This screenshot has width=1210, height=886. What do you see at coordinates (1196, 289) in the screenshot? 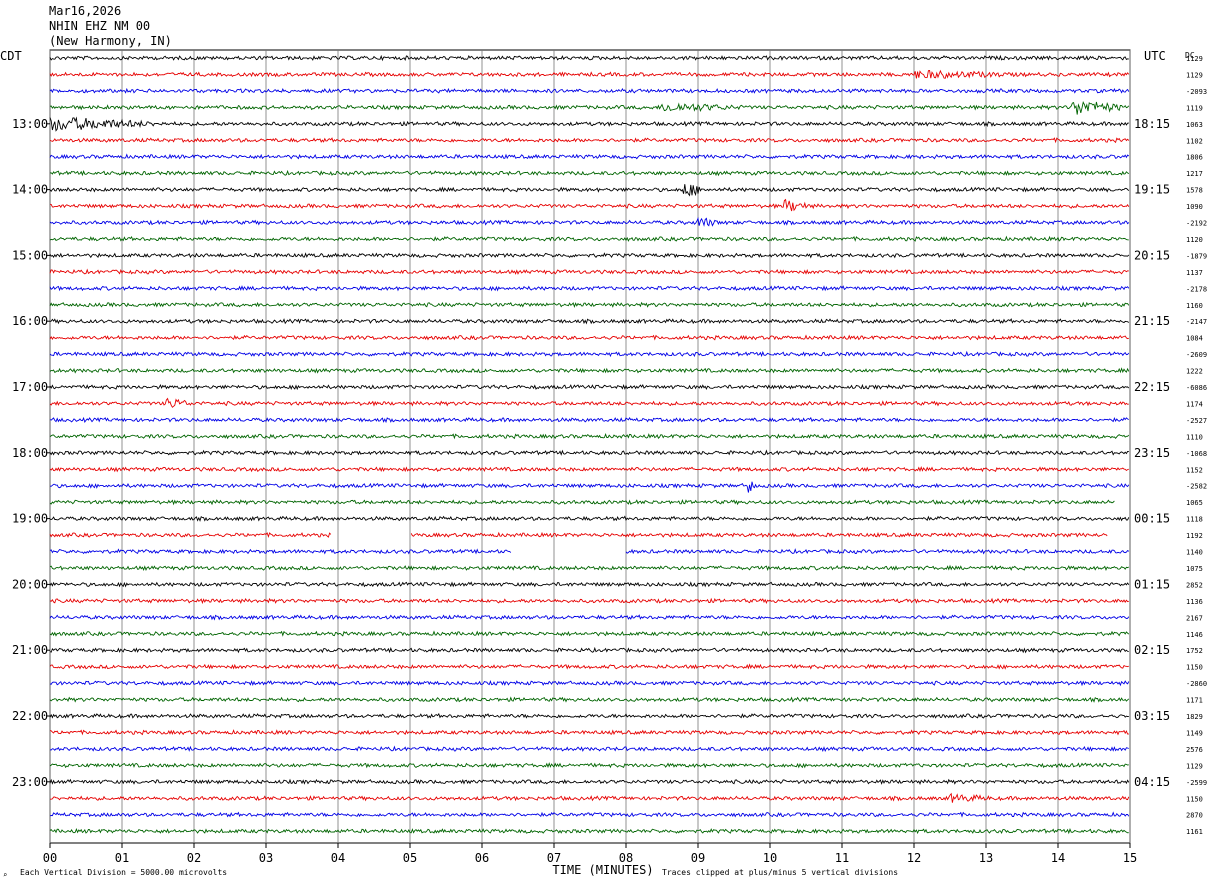
I see `dc-offset-label: -2178` at bounding box center [1196, 289].